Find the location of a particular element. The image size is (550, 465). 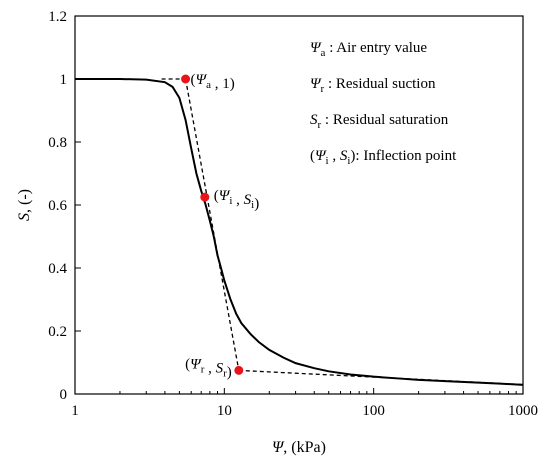

x-tick-label: 1 is located at coordinates (75, 411).